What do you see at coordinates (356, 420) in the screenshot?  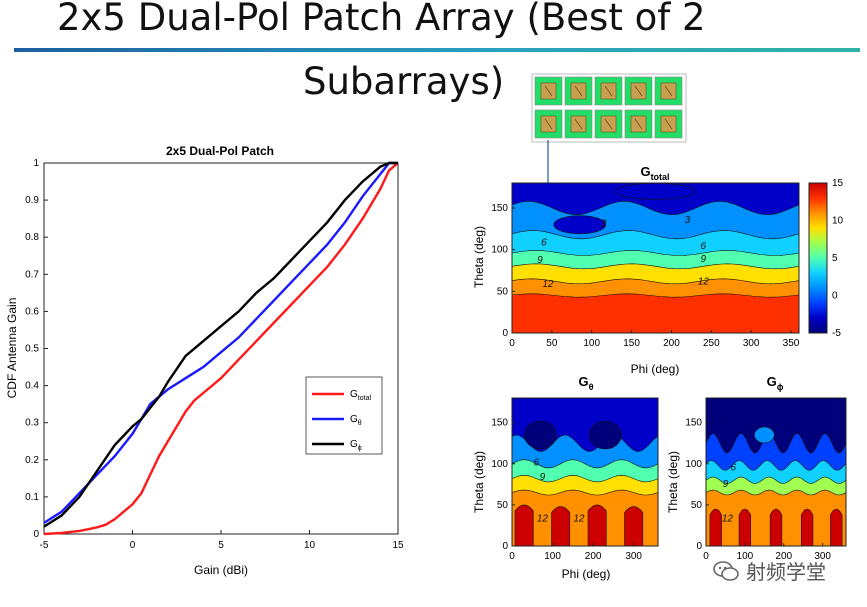 I see `cdf-legend-label-1: Gθ` at bounding box center [356, 420].